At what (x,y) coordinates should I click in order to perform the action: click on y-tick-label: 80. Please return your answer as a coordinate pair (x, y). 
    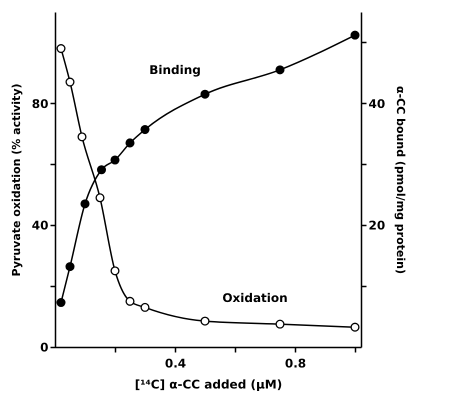
    Looking at the image, I should click on (40, 103).